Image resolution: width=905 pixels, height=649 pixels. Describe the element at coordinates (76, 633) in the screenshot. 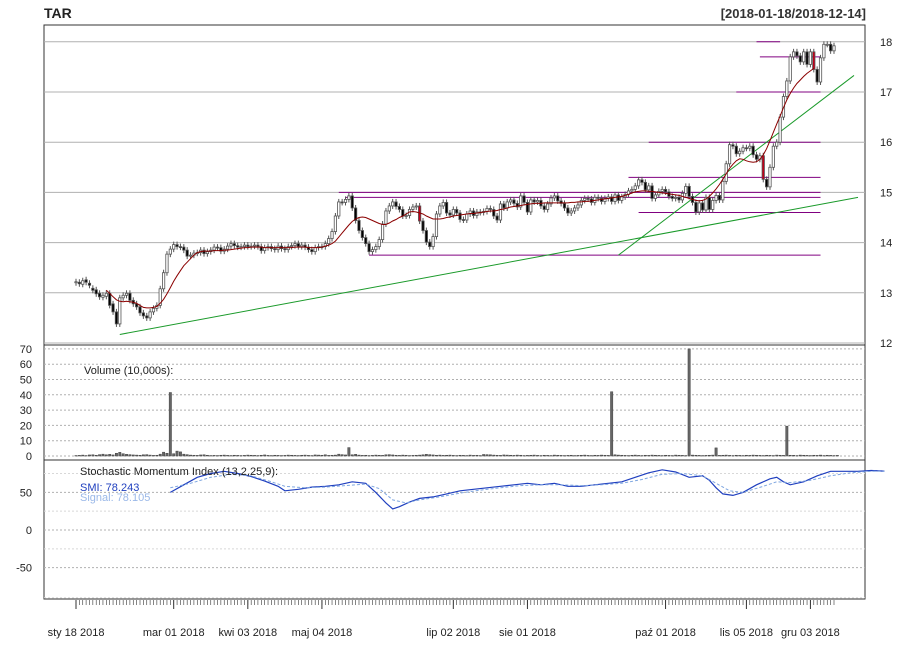

I see `x-tick-label: sty 18 2018` at that location.